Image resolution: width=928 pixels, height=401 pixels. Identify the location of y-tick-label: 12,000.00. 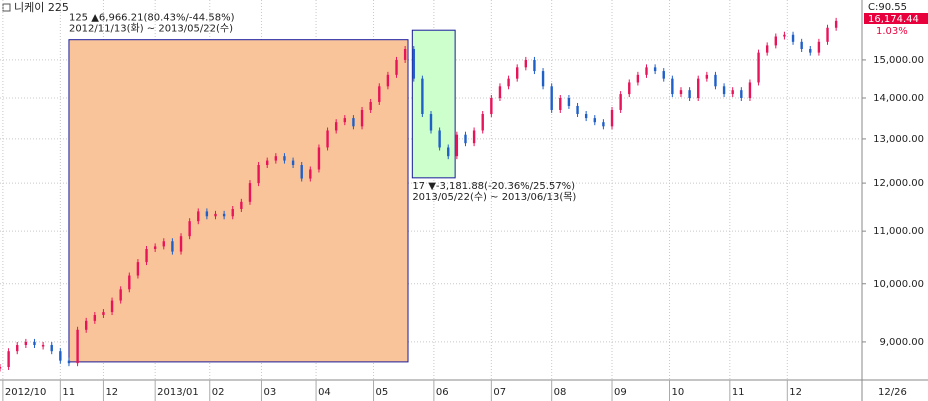
(898, 183).